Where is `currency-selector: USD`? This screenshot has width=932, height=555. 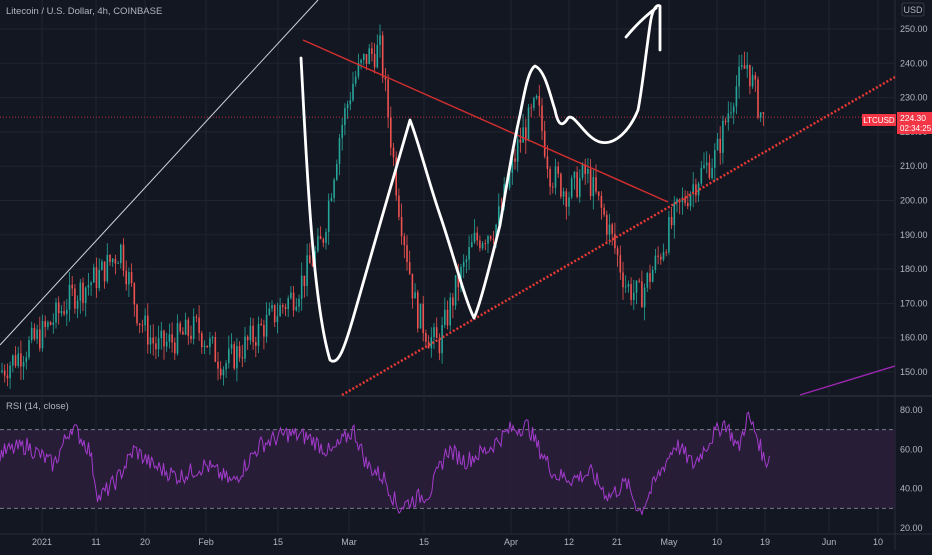
currency-selector: USD is located at coordinates (913, 9).